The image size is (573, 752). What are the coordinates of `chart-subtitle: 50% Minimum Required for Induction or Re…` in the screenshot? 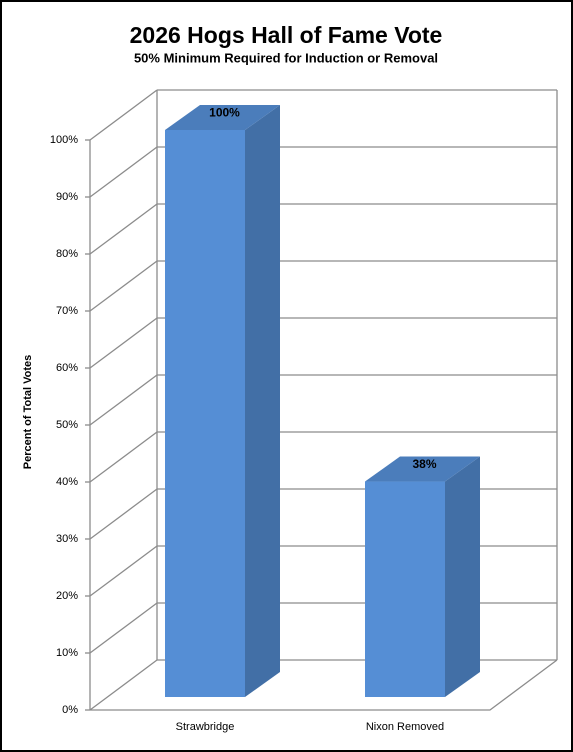 It's located at (286, 57).